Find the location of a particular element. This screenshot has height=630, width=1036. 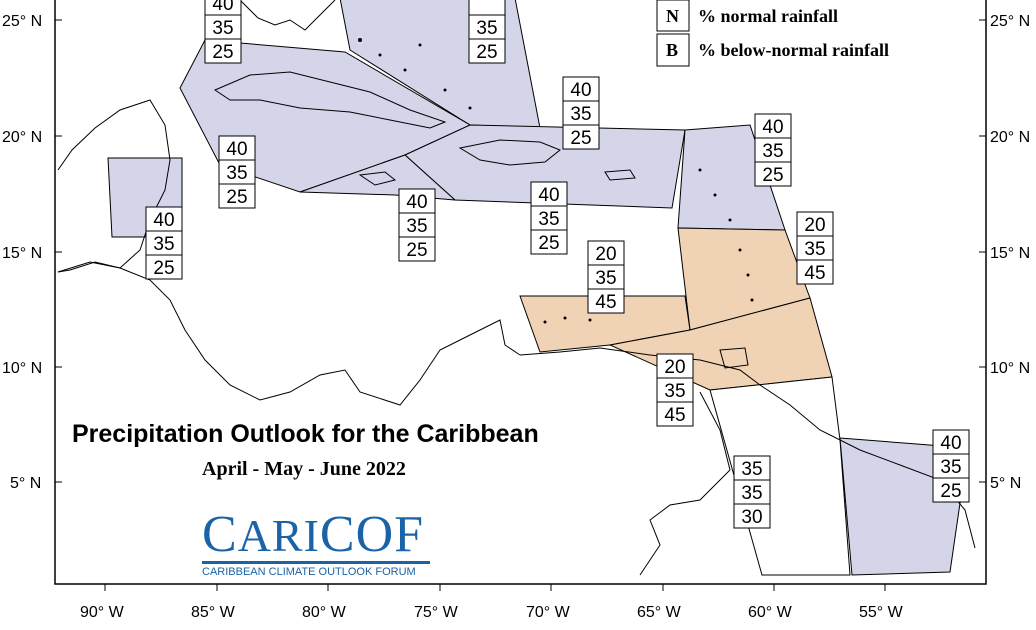

coast-trinidad is located at coordinates (734, 358).